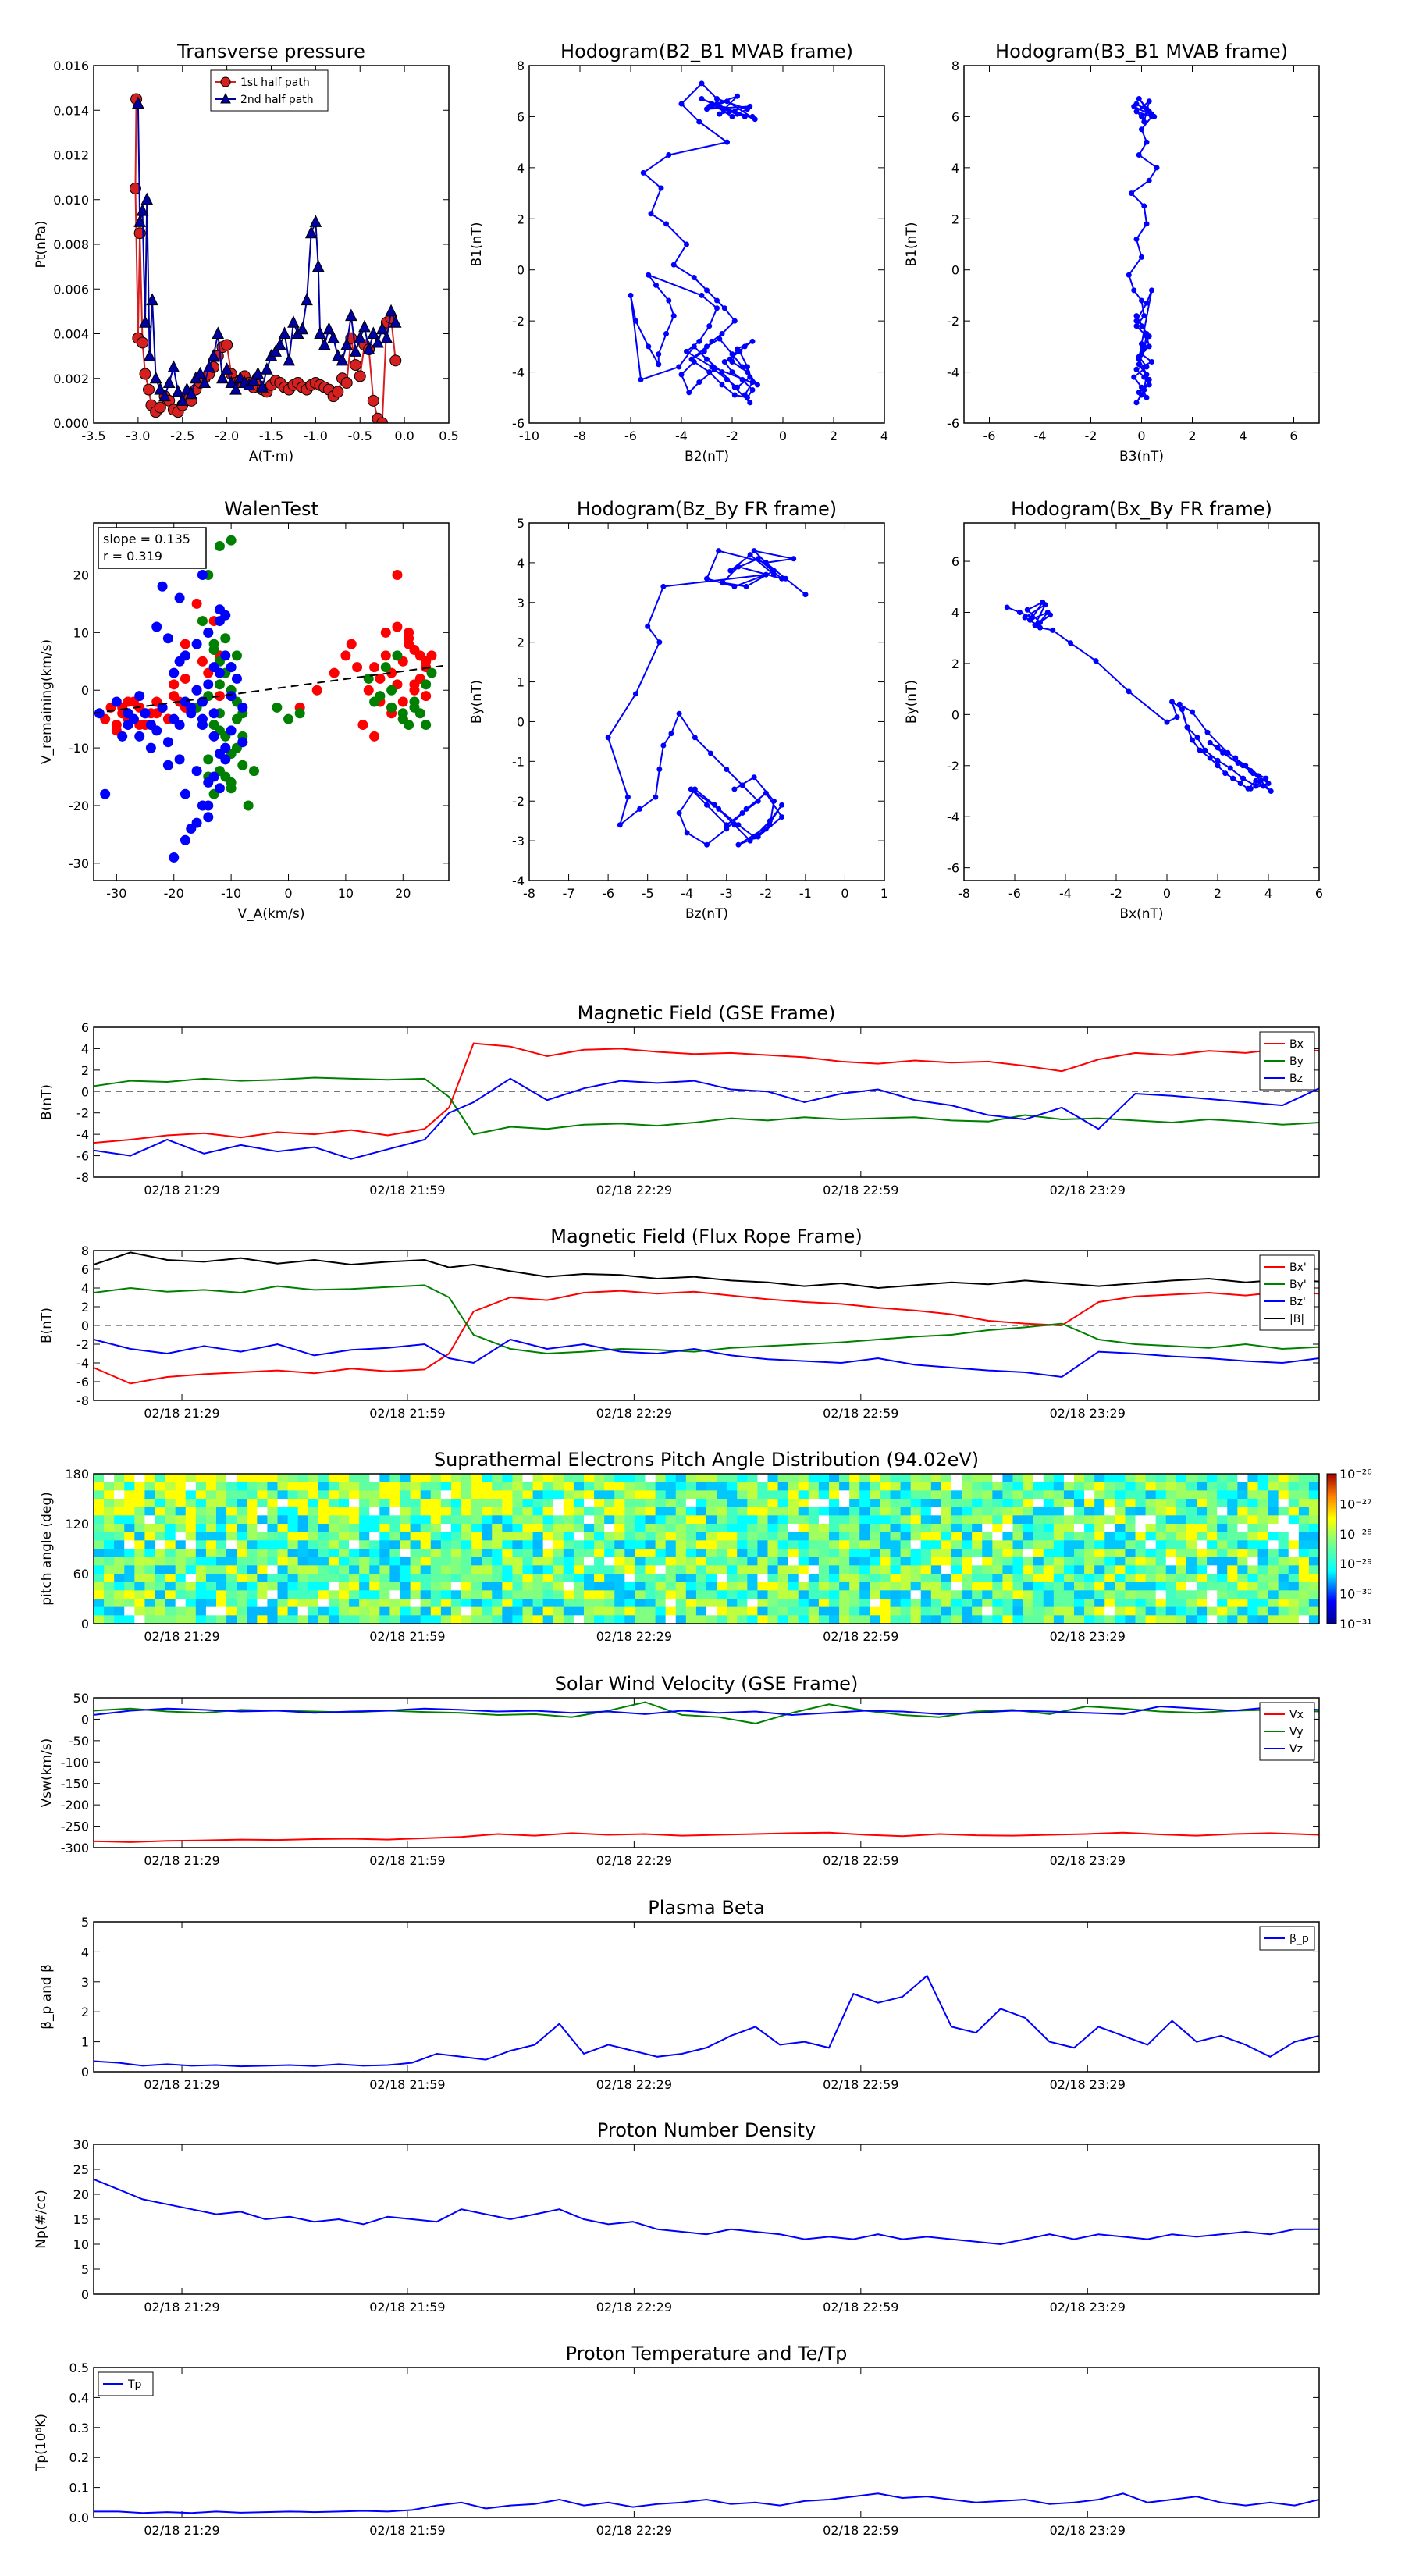 The image size is (1405, 2576). Describe the element at coordinates (135, 2385) in the screenshot. I see `legend-label: Tp` at that location.